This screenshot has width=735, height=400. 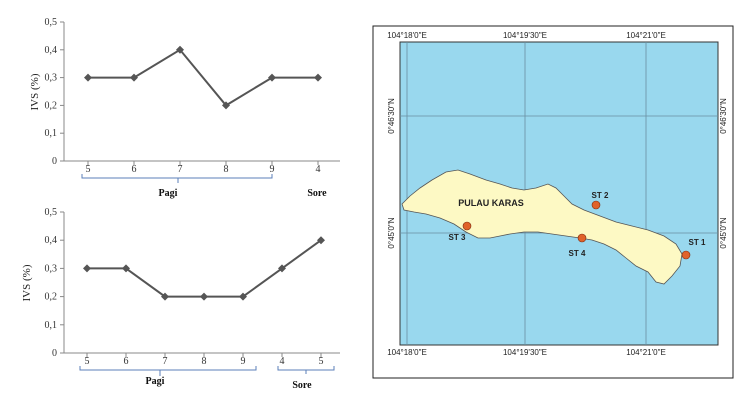 I want to click on coord-label-right-2: 0°45'0"N, so click(x=723, y=232).